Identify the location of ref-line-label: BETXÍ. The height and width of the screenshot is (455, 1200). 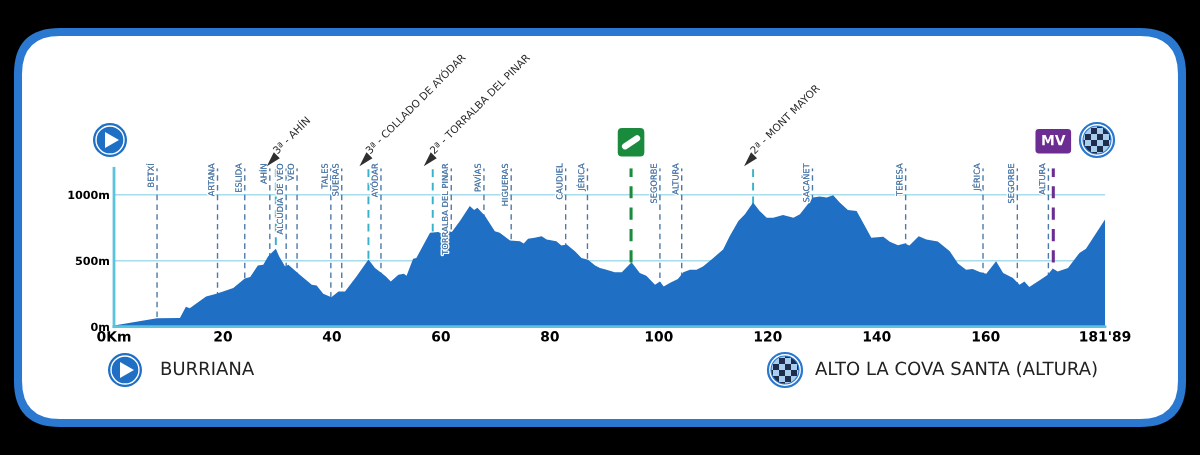
(150, 175).